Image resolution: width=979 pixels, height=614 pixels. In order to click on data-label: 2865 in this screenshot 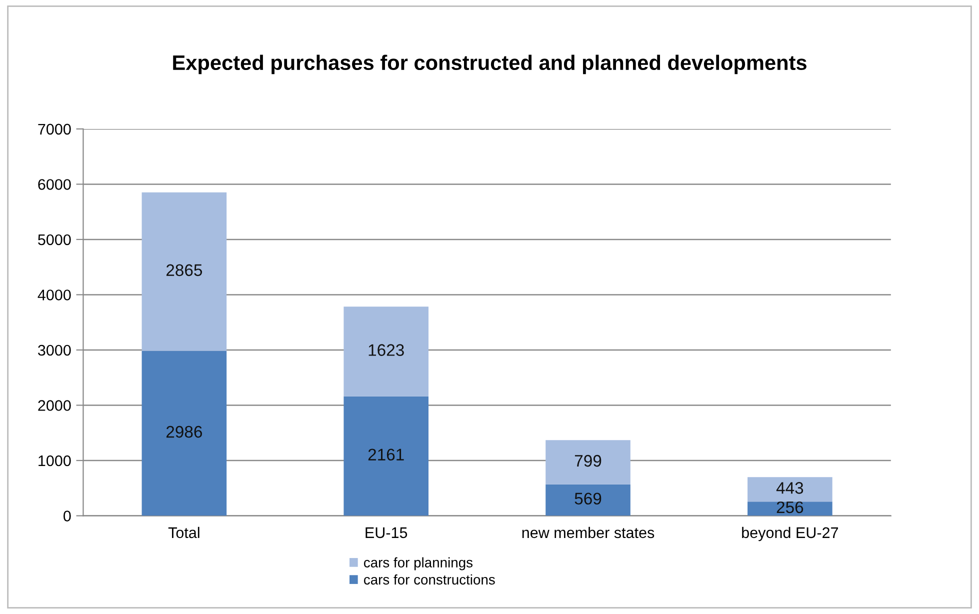, I will do `click(184, 270)`.